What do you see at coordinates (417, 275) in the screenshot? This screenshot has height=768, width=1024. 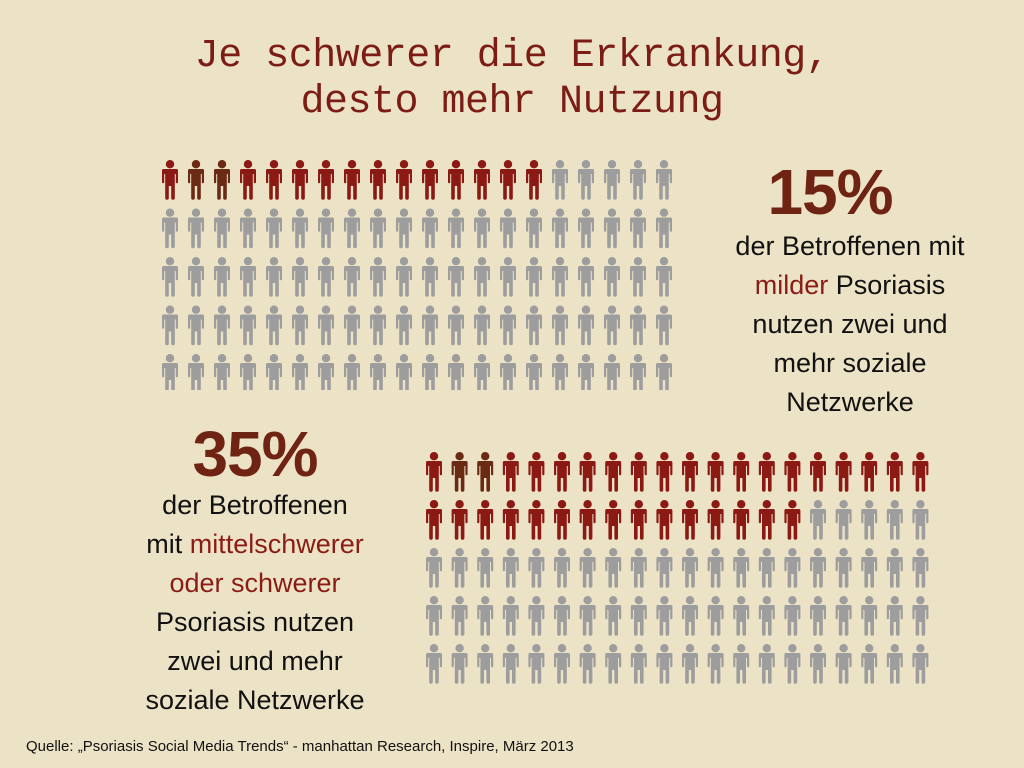 I see `pictogram-mild` at bounding box center [417, 275].